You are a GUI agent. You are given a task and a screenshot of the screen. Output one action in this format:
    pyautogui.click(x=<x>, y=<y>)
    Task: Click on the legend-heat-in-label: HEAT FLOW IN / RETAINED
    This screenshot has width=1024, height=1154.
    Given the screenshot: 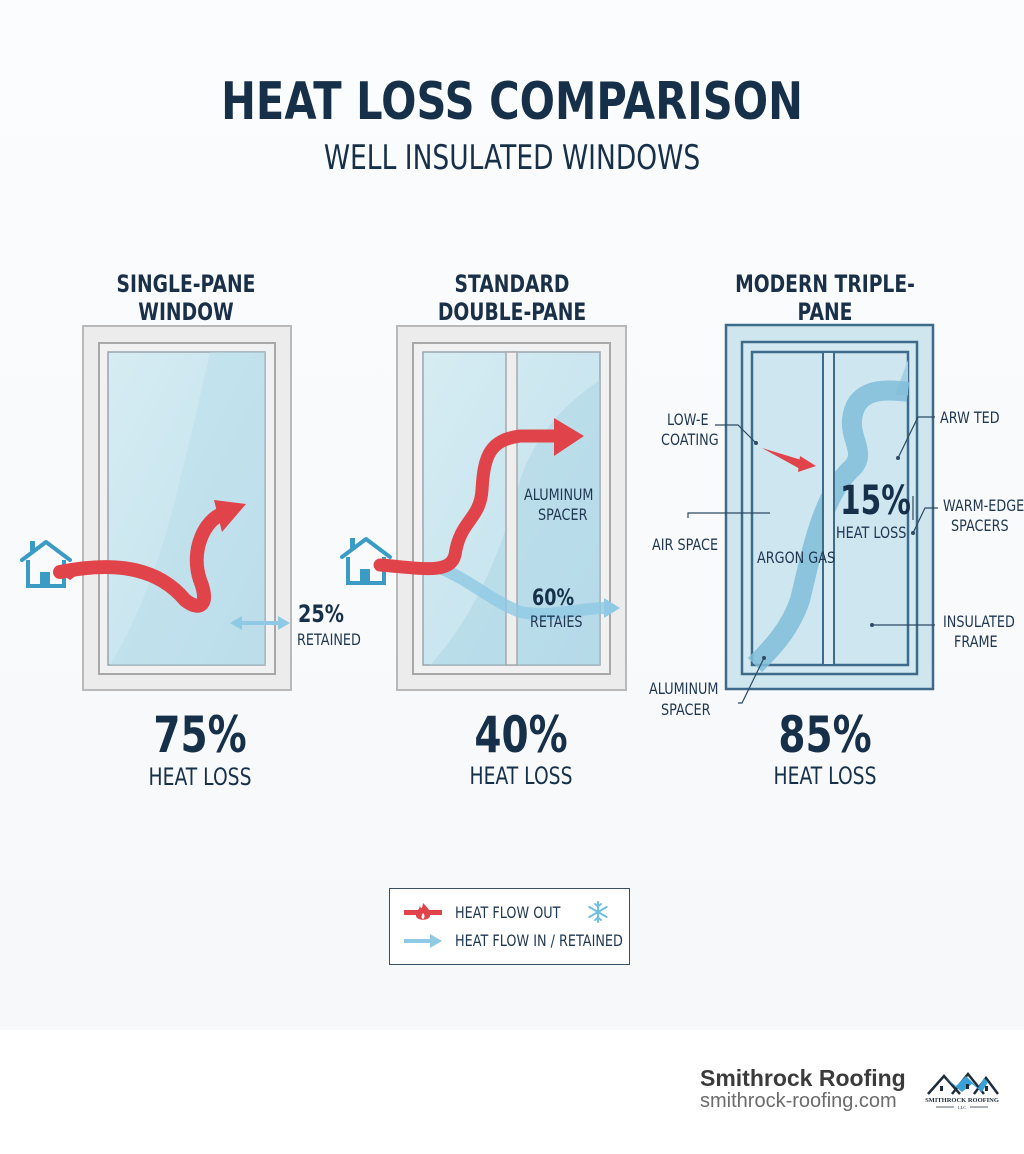 What is the action you would take?
    pyautogui.click(x=539, y=940)
    